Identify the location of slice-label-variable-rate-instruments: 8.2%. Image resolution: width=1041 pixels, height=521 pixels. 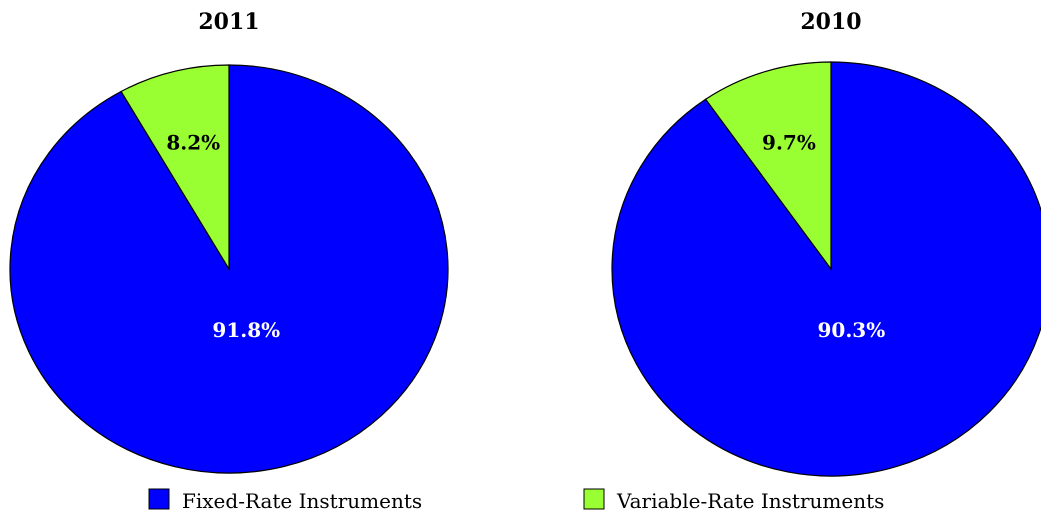
(193, 143).